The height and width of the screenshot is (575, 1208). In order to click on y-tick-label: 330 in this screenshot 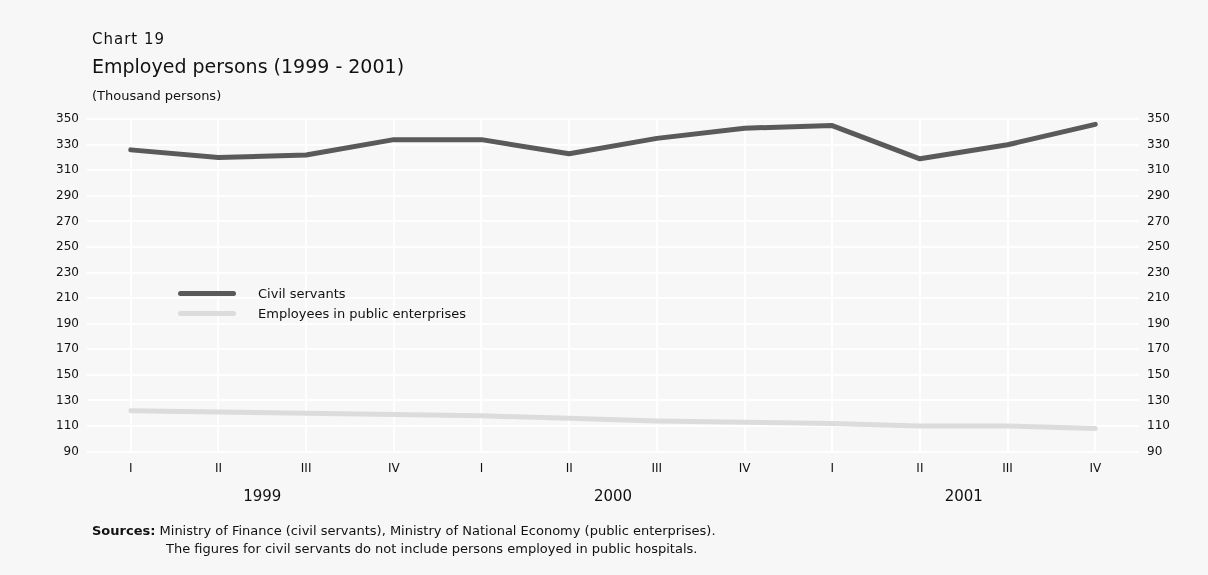, I will do `click(67, 143)`.